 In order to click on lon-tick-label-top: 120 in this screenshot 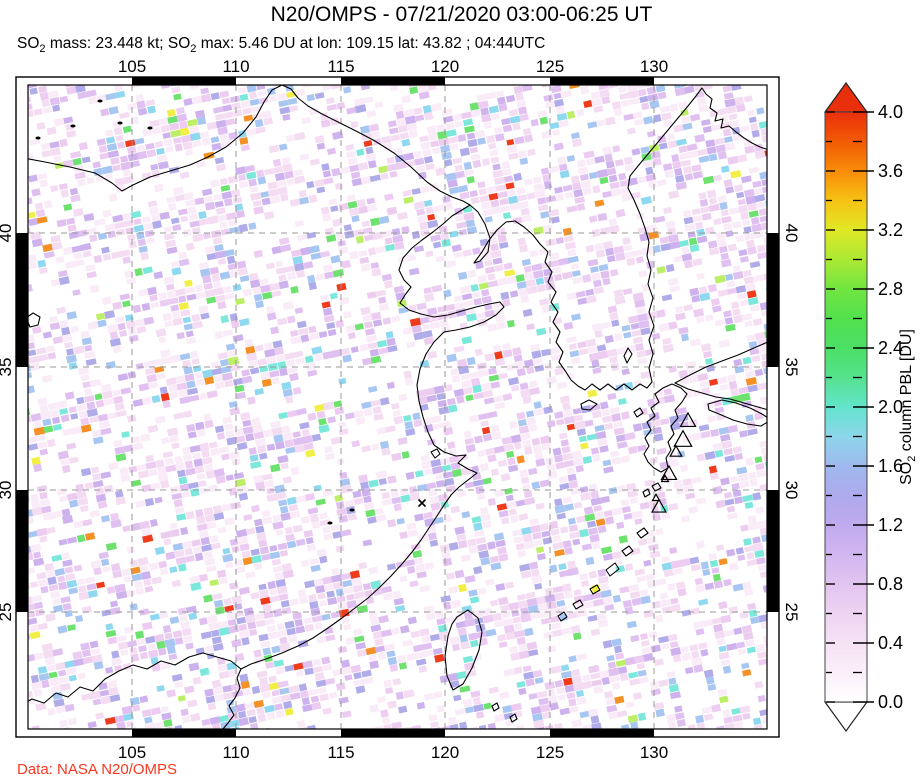, I will do `click(445, 66)`.